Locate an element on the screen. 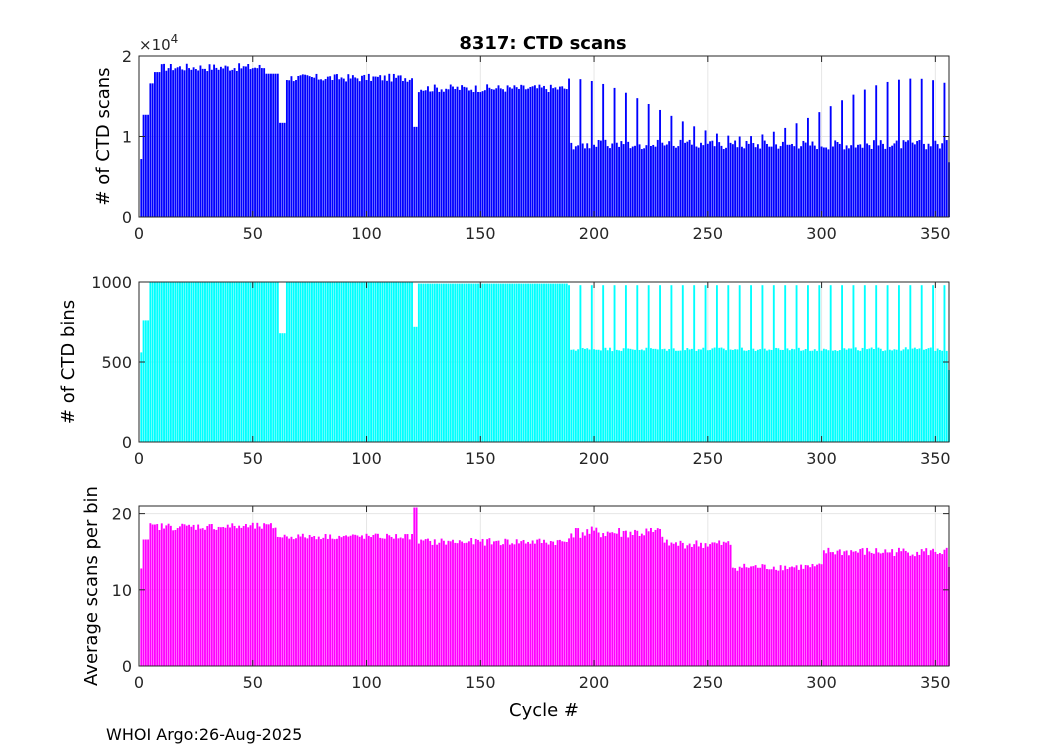 The height and width of the screenshot is (750, 1050). x-tick-label: 300 is located at coordinates (821, 458).